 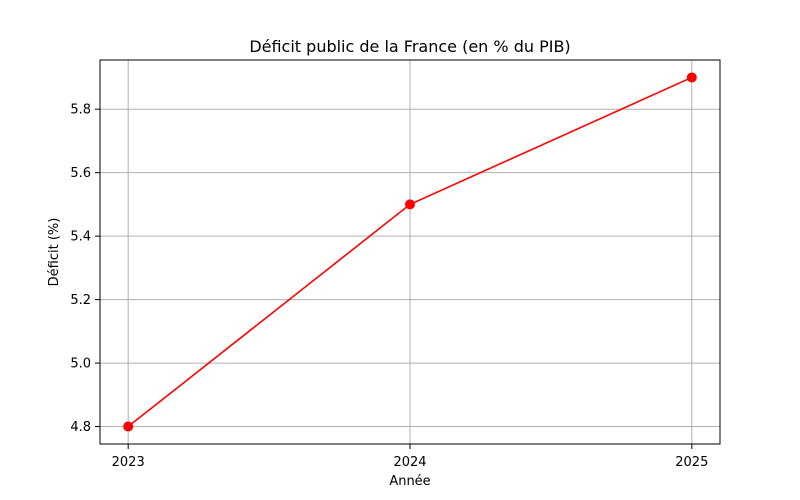 What do you see at coordinates (691, 462) in the screenshot?
I see `x-tick-label: 2025` at bounding box center [691, 462].